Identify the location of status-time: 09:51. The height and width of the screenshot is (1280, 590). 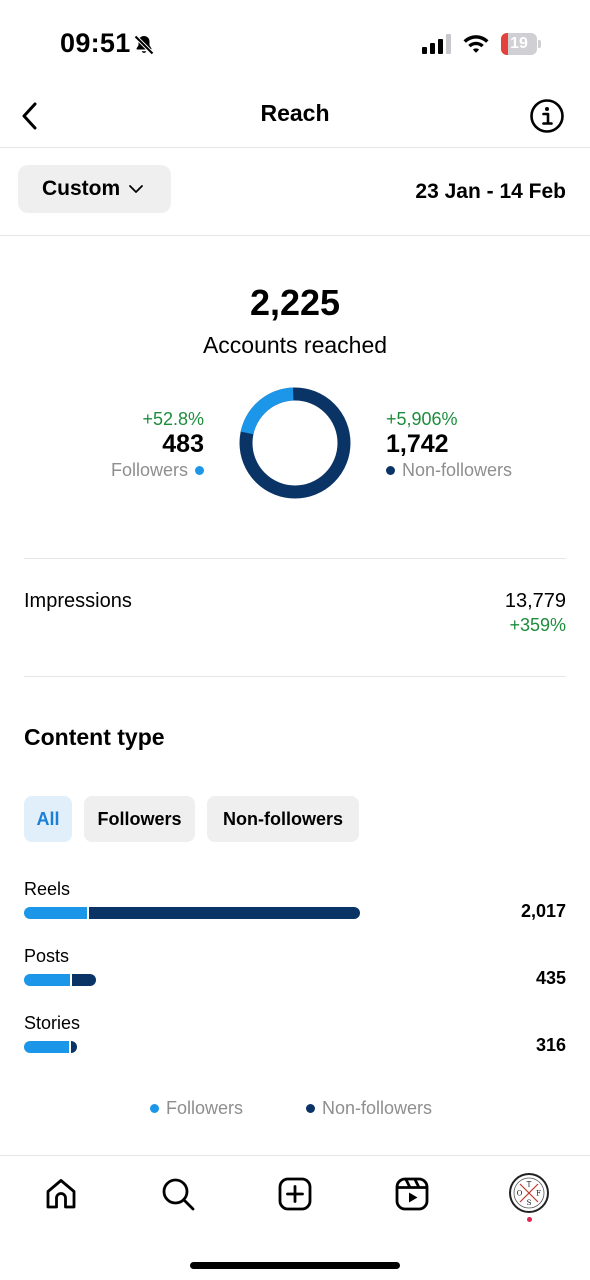
(95, 43).